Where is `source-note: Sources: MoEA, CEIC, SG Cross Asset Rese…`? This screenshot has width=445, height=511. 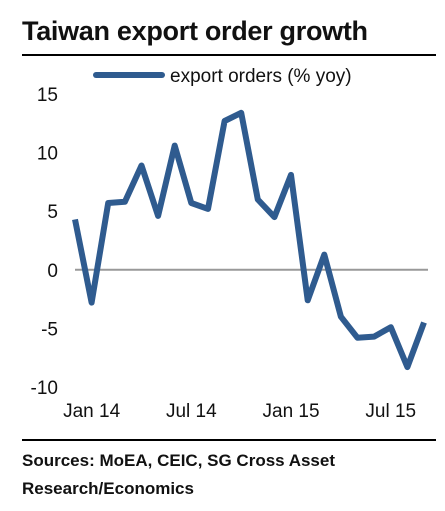
source-note: Sources: MoEA, CEIC, SG Cross Asset Rese… is located at coordinates (229, 475).